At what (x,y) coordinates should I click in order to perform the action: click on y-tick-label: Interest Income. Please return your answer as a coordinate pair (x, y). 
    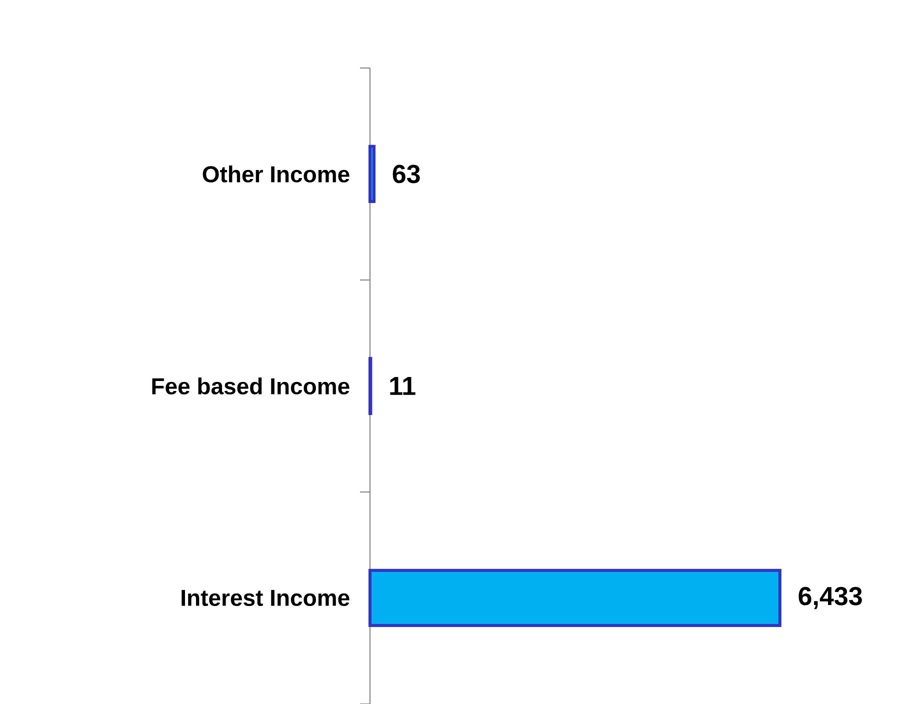
    Looking at the image, I should click on (266, 598).